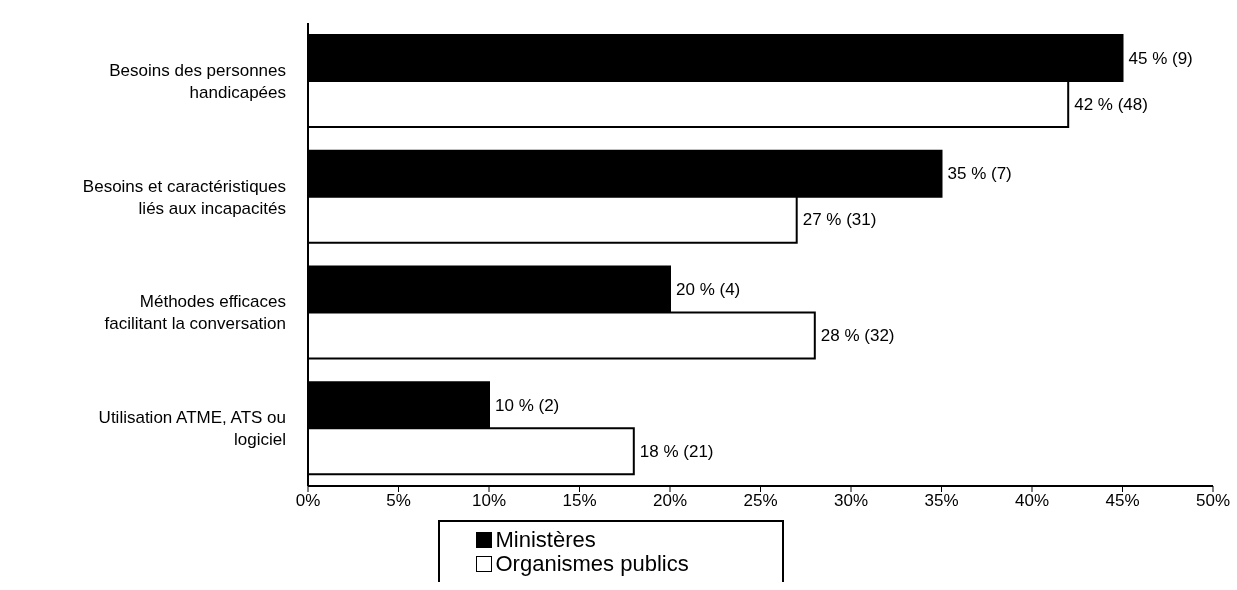 Image resolution: width=1237 pixels, height=590 pixels. Describe the element at coordinates (670, 501) in the screenshot. I see `x-tick-label: 20%` at that location.